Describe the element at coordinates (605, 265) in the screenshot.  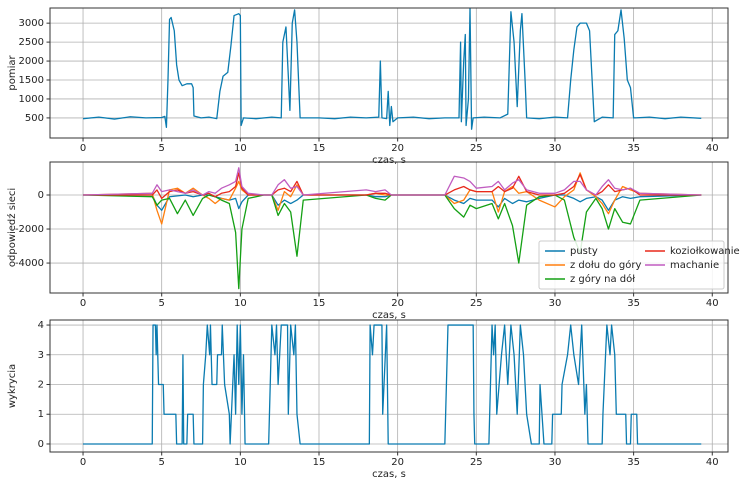
I see `legend-label: z dołu do góry` at that location.